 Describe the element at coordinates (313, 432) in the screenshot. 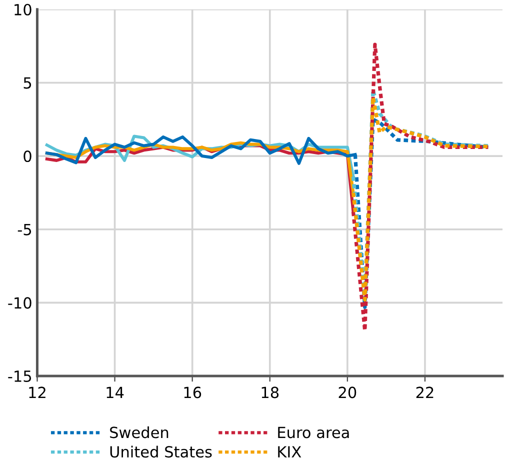

I see `legend-label: Euro area` at that location.